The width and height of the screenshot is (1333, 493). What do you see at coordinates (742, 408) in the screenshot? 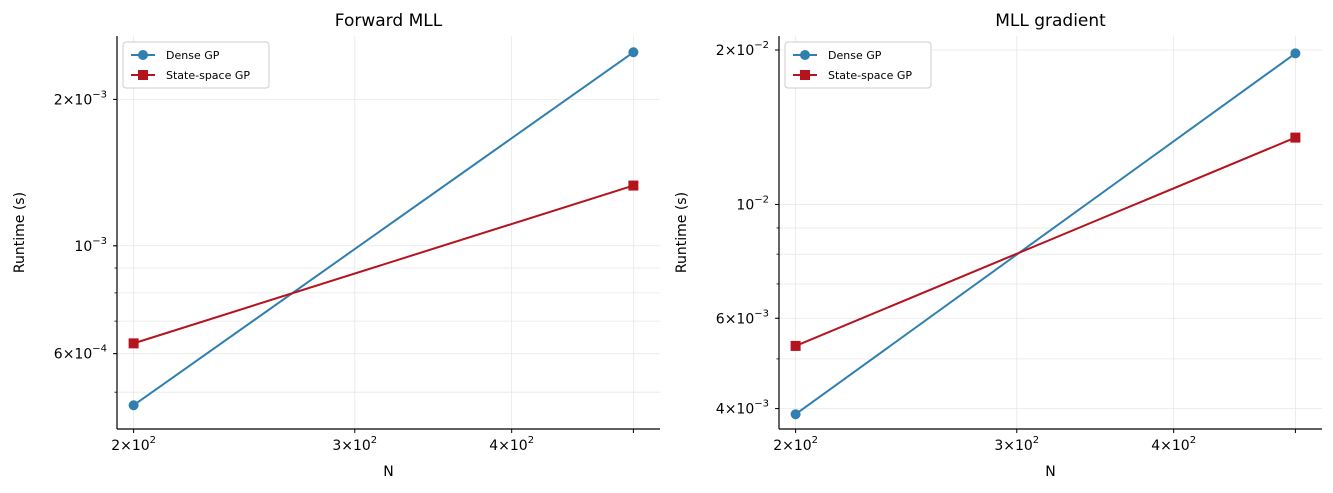
I see `y-tick-label: 4×10⁻³` at bounding box center [742, 408].